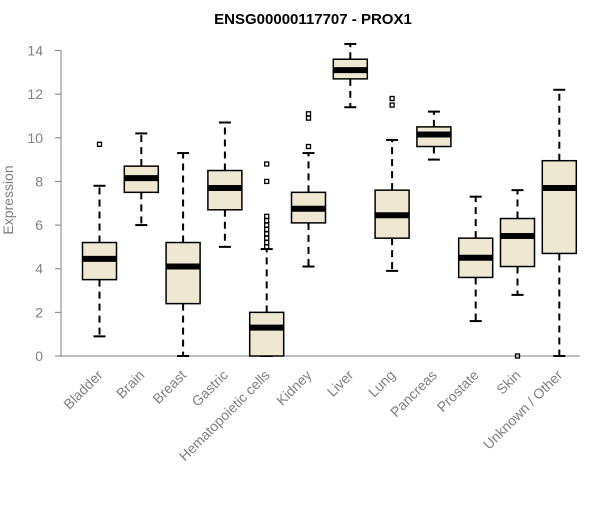 This screenshot has height=505, width=600. I want to click on y-tick-label: 6, so click(39, 225).